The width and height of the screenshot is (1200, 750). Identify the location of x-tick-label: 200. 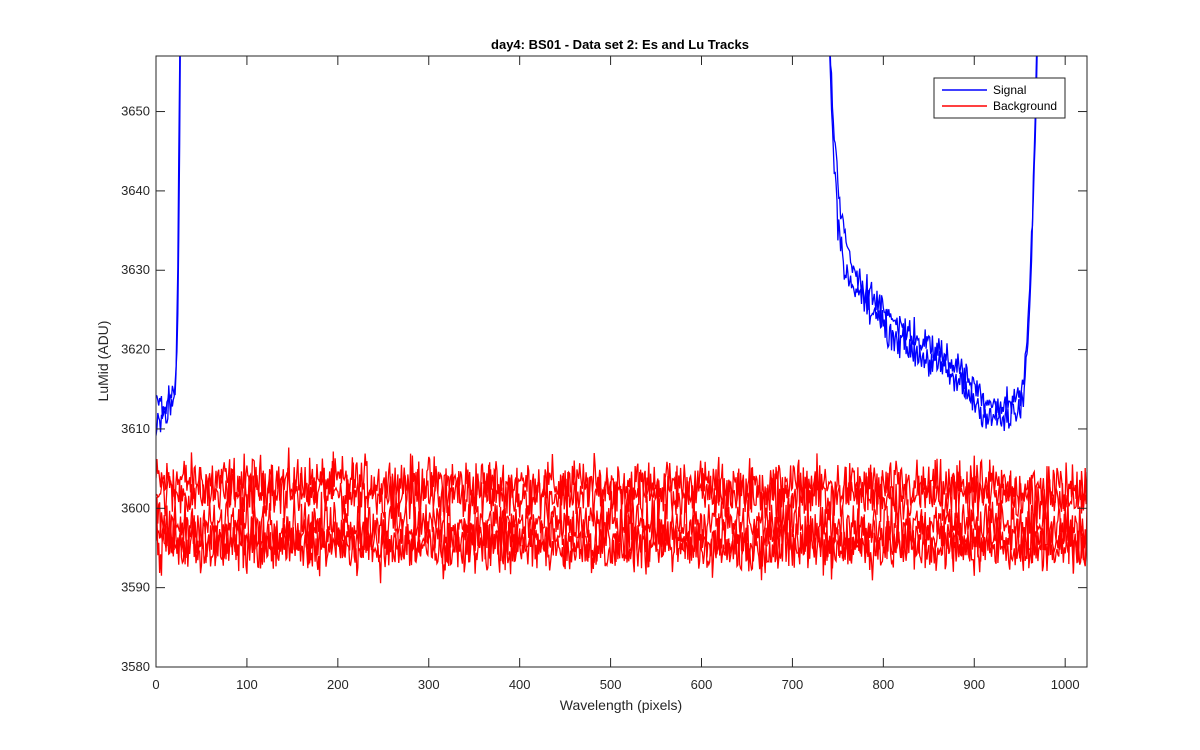
(338, 684).